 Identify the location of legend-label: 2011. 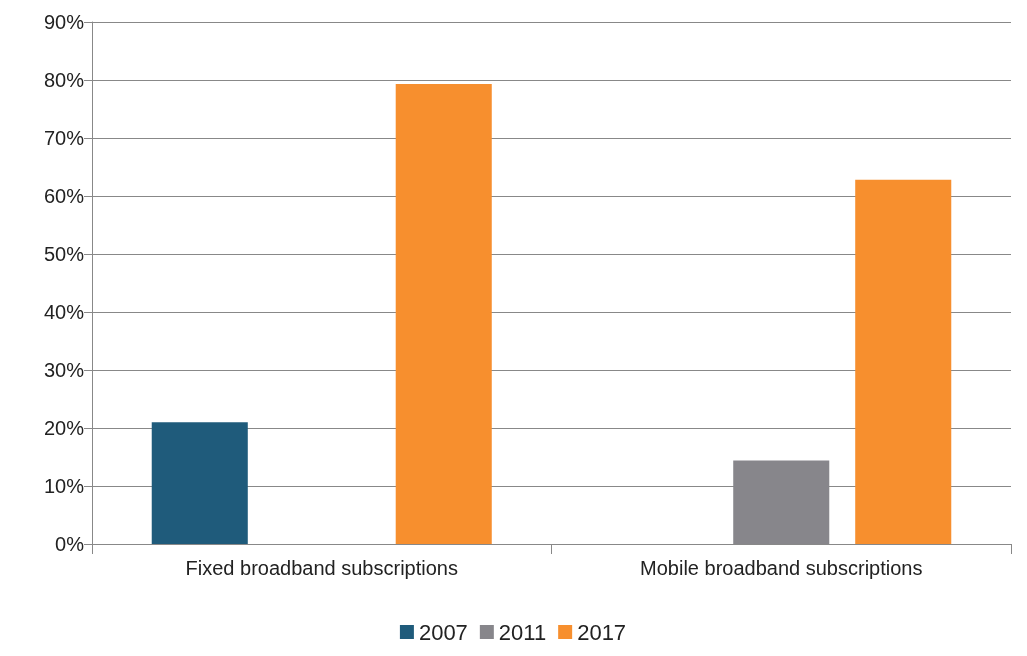
(522, 632).